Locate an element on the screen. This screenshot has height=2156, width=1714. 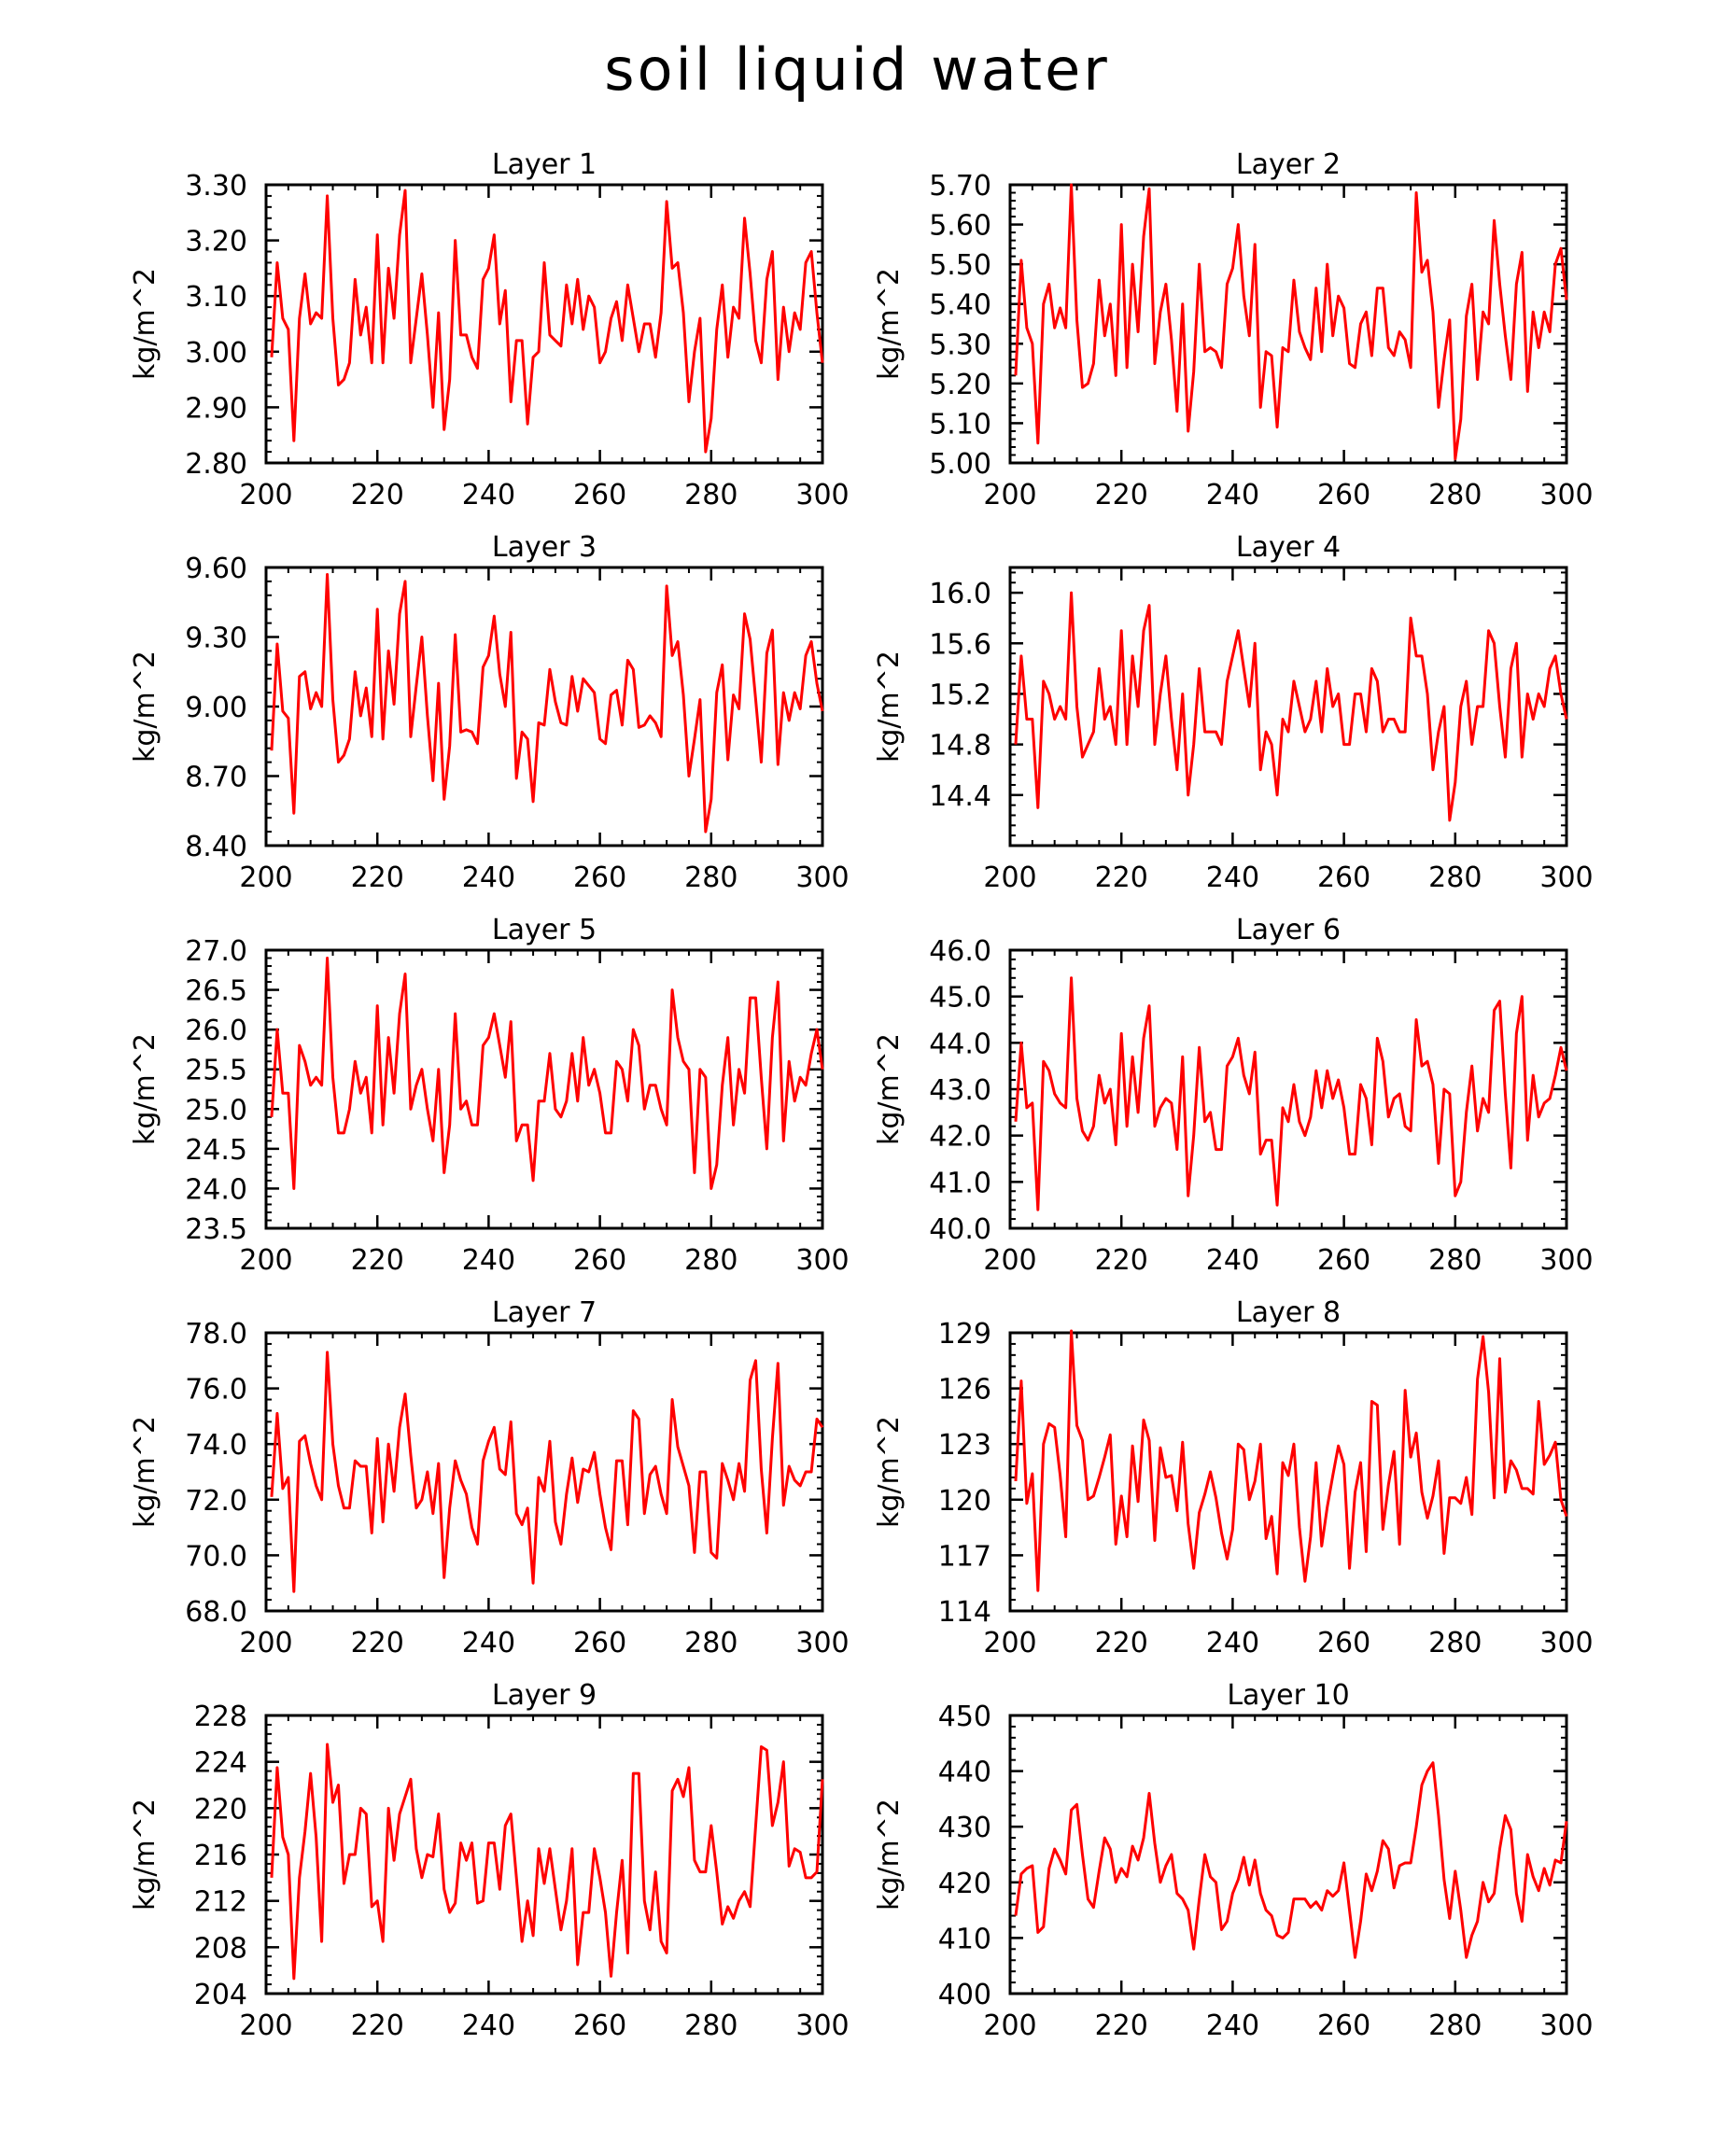
y-tick-label: 400 is located at coordinates (965, 1995).